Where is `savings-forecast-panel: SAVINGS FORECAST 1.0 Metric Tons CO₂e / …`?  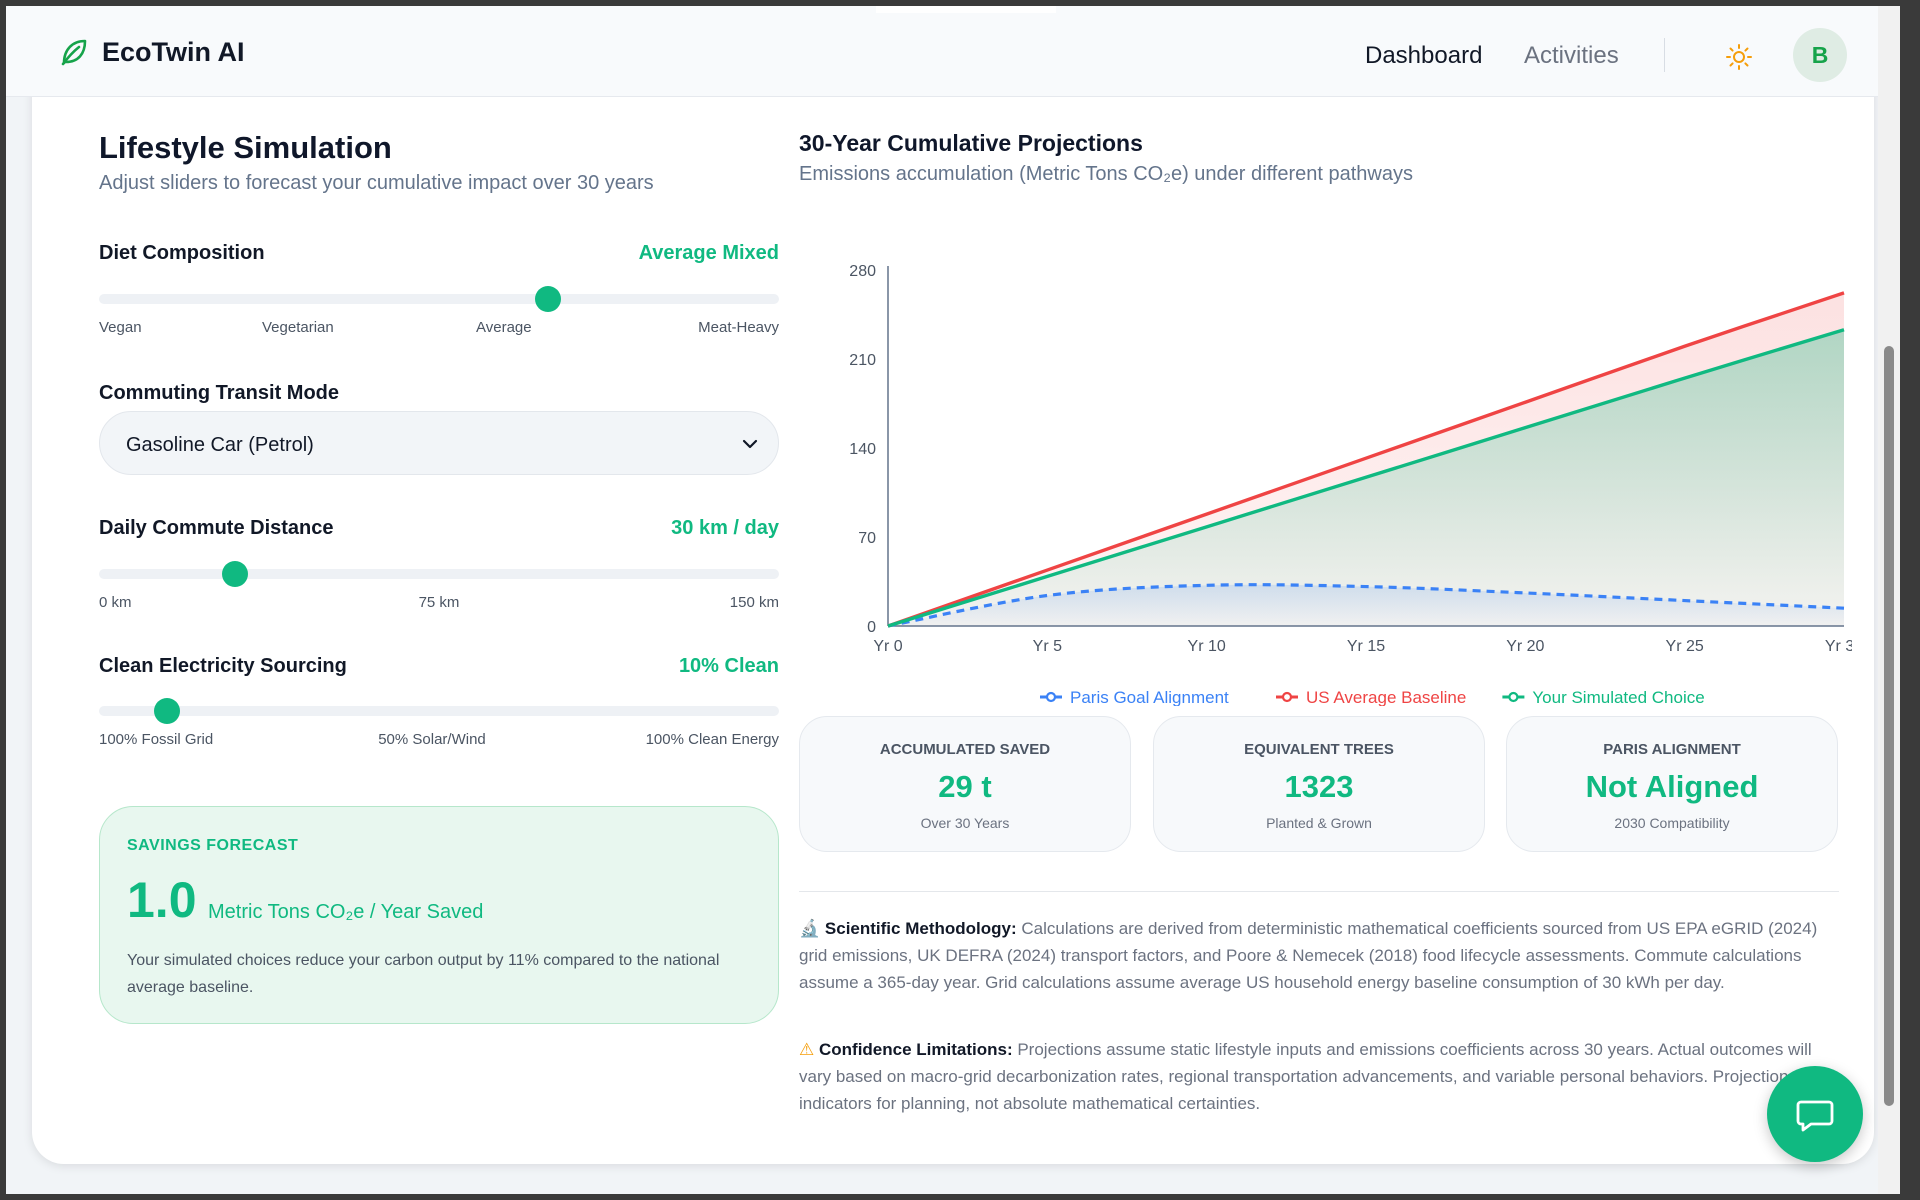
savings-forecast-panel: SAVINGS FORECAST 1.0 Metric Tons CO₂e / … is located at coordinates (439, 915).